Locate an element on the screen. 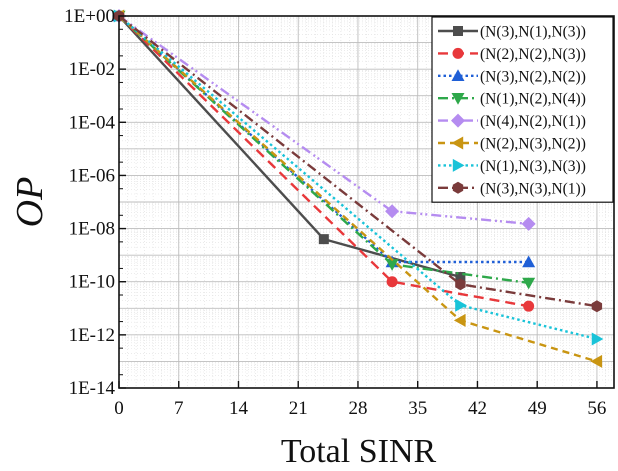  y-tick-label: 1E-08 is located at coordinates (92, 229).